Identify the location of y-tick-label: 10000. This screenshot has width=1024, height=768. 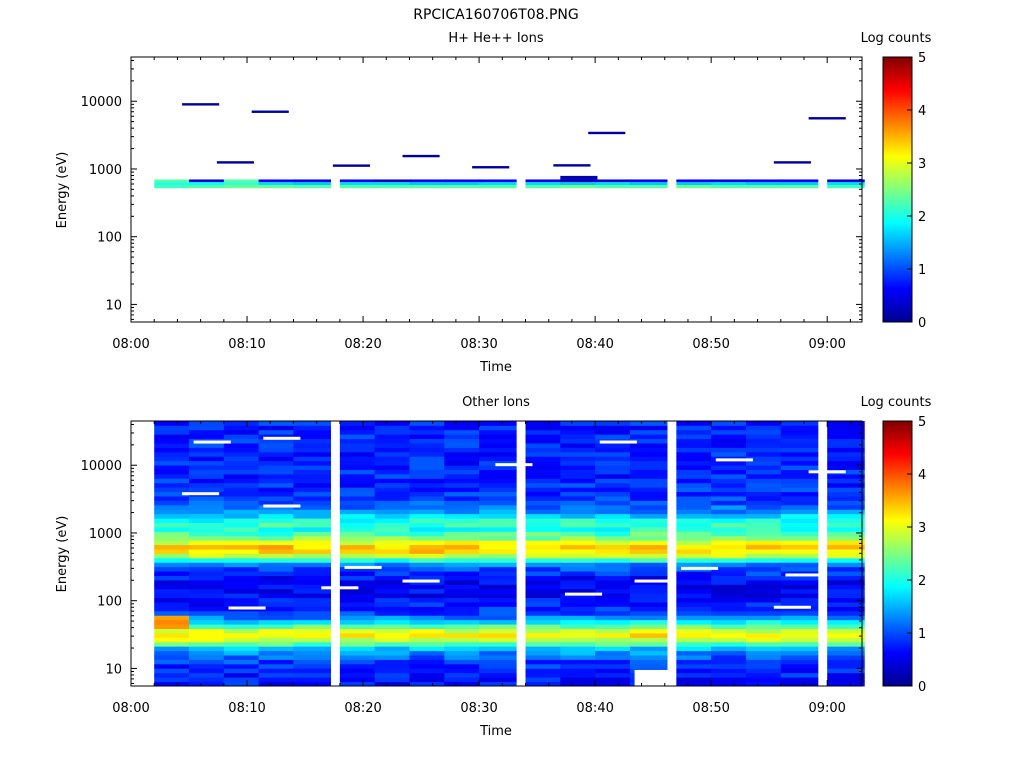
(101, 102).